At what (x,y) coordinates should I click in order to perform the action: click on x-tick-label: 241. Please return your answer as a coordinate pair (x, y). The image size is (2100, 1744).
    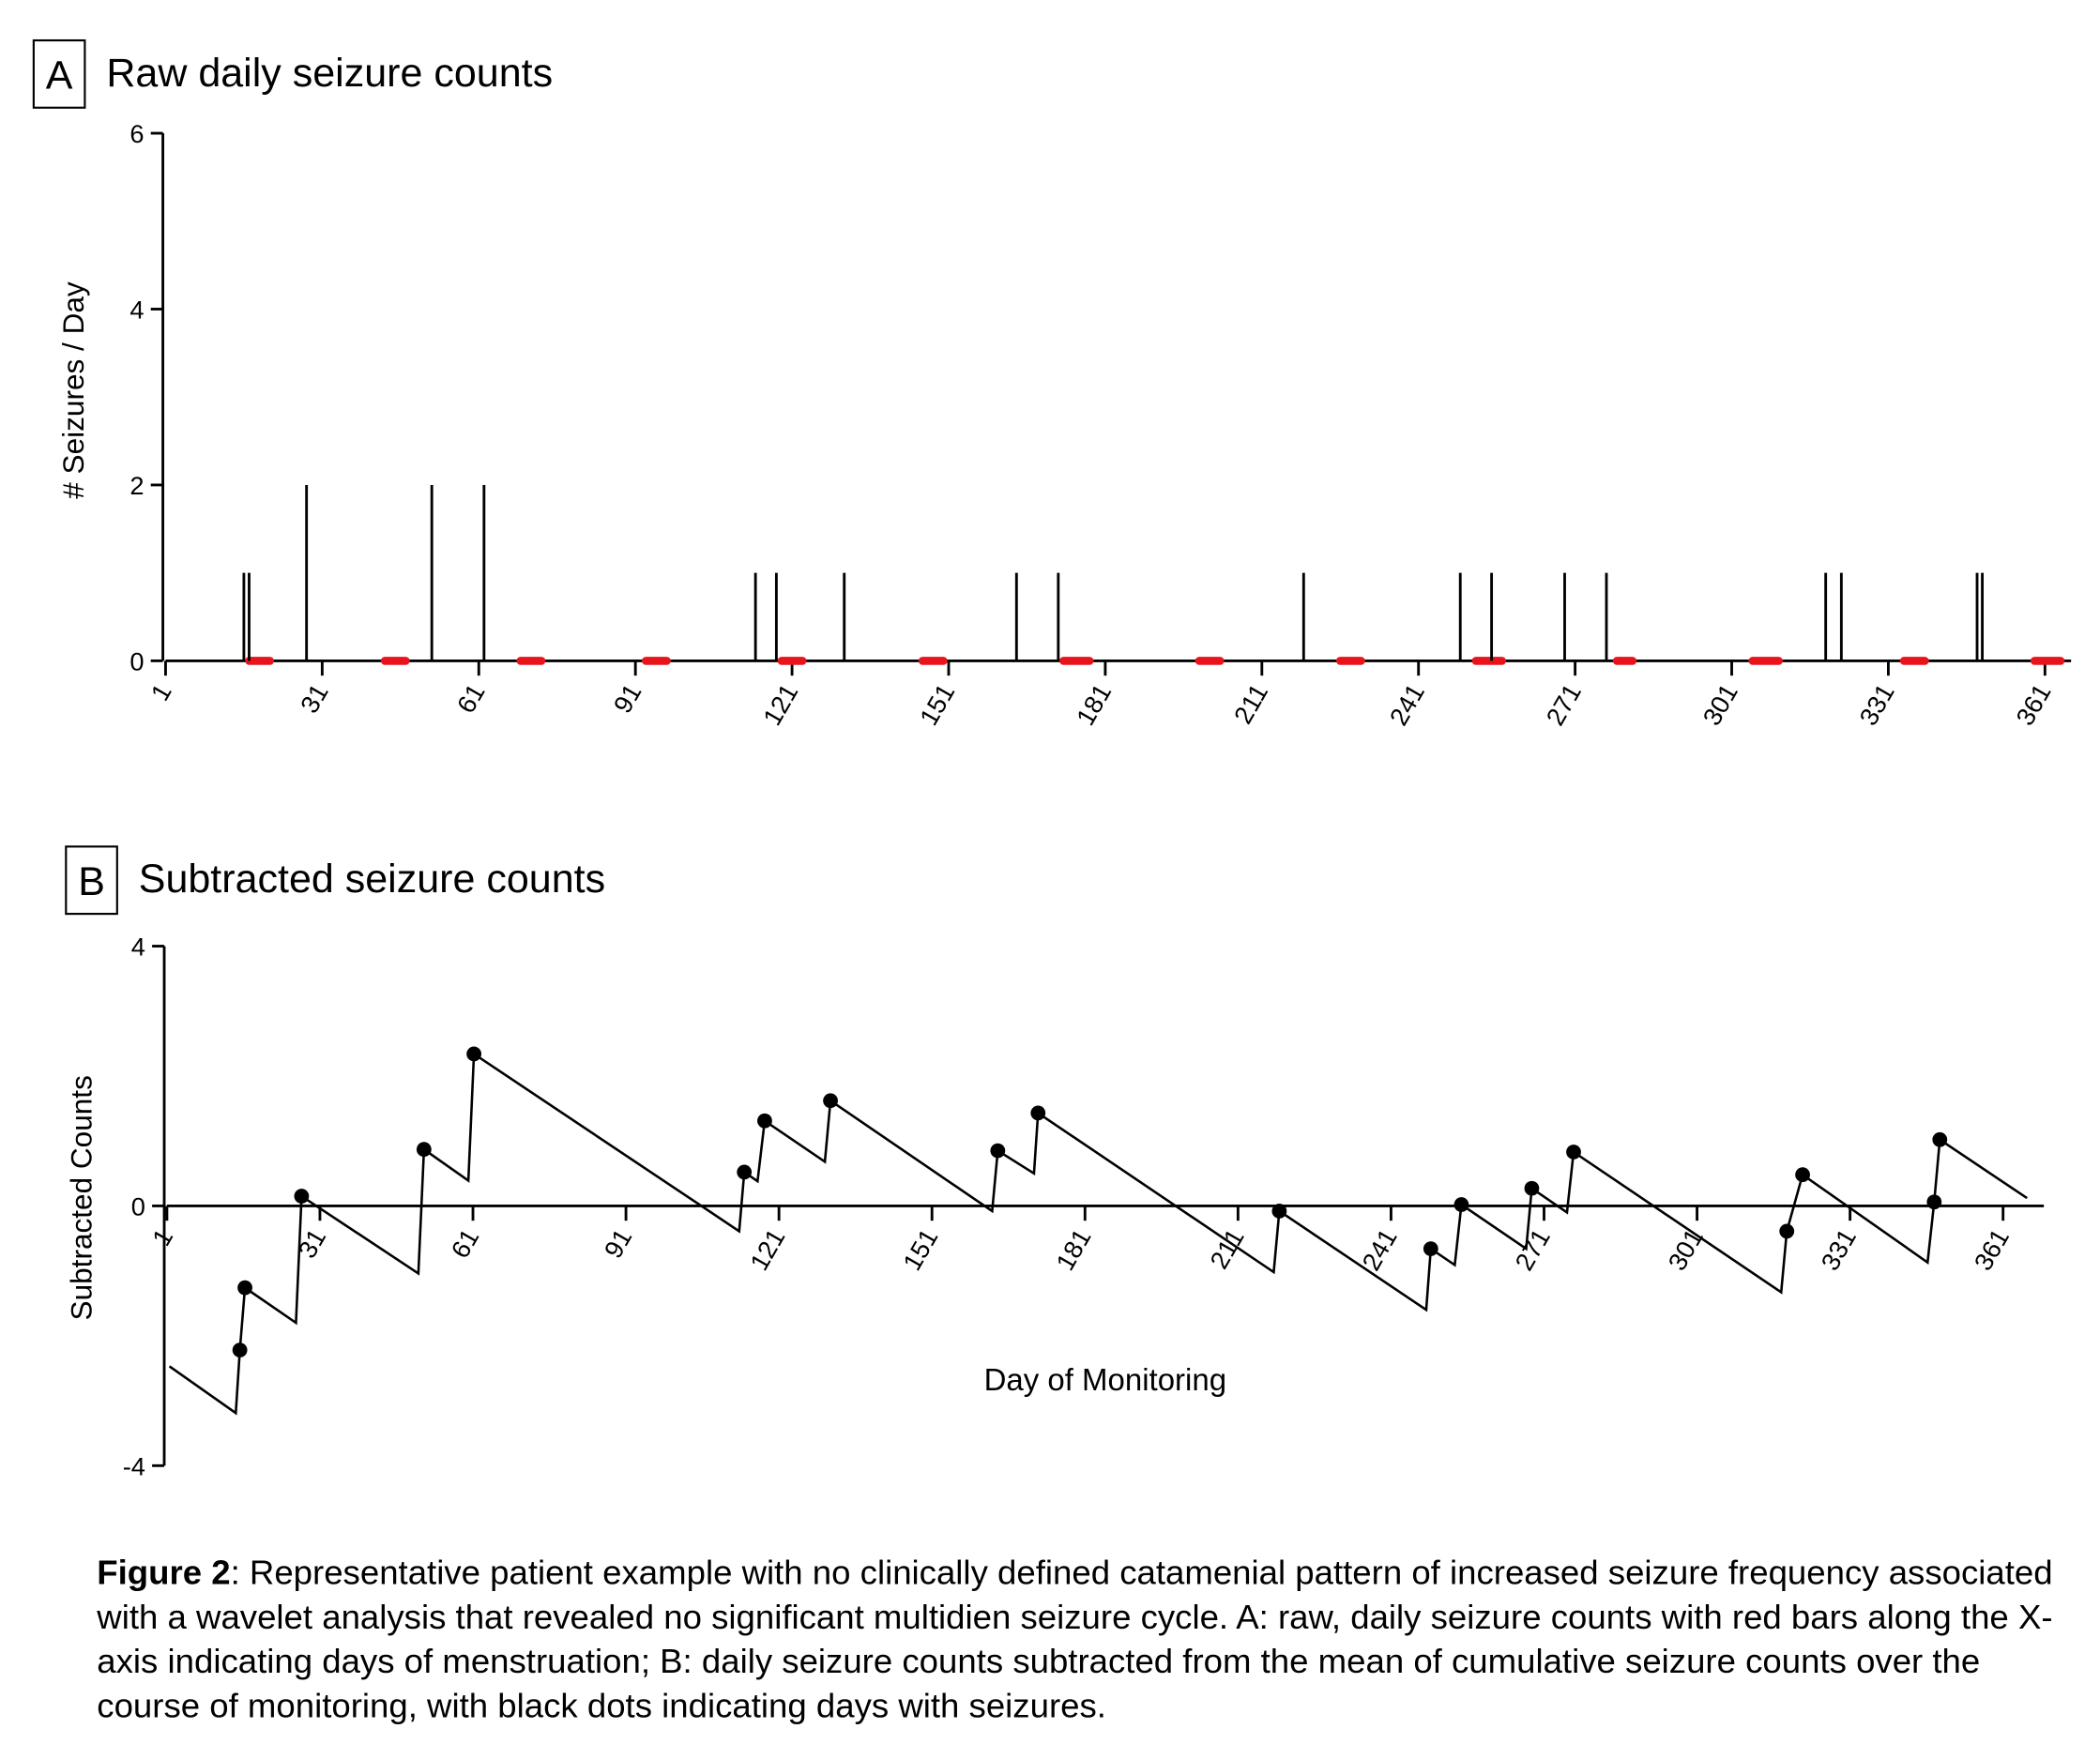
    Looking at the image, I should click on (1406, 704).